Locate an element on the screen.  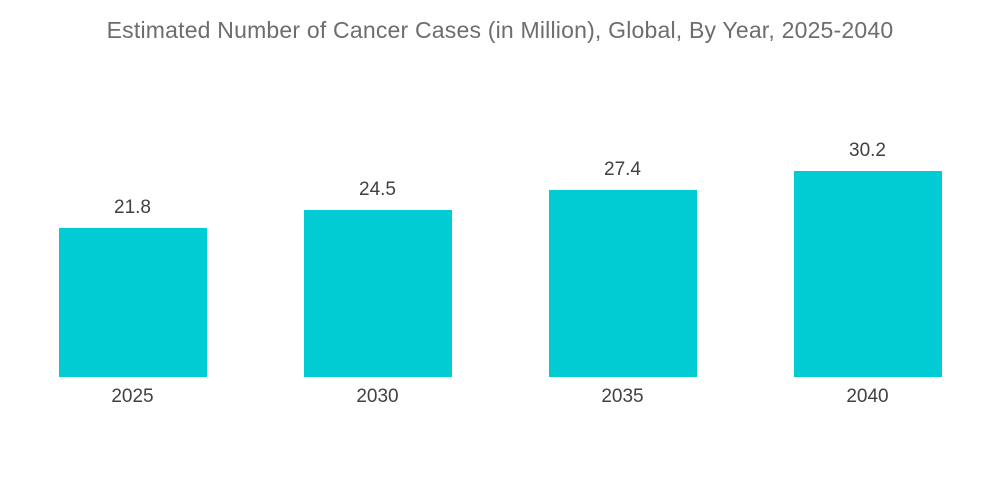
value-label-2025: 21.8 is located at coordinates (132, 207).